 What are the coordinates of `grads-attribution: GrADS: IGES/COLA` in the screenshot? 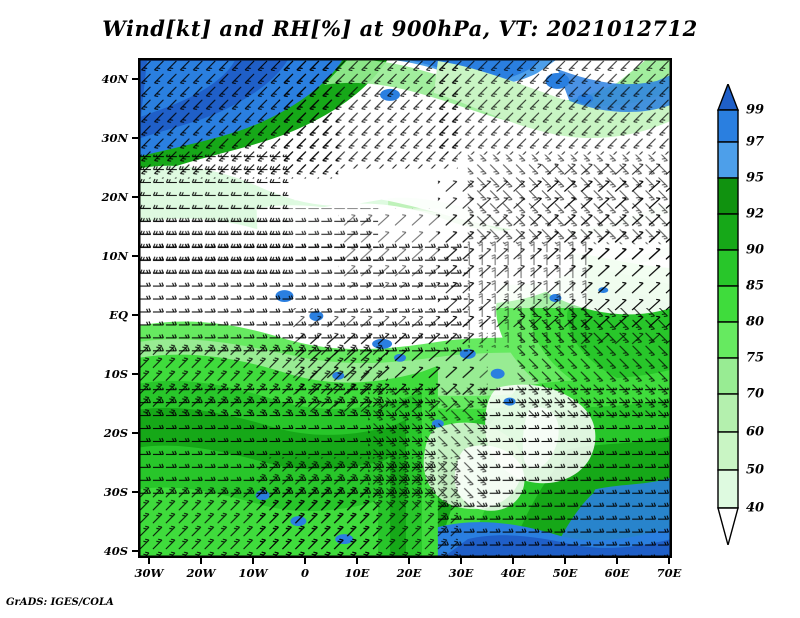 It's located at (60, 602).